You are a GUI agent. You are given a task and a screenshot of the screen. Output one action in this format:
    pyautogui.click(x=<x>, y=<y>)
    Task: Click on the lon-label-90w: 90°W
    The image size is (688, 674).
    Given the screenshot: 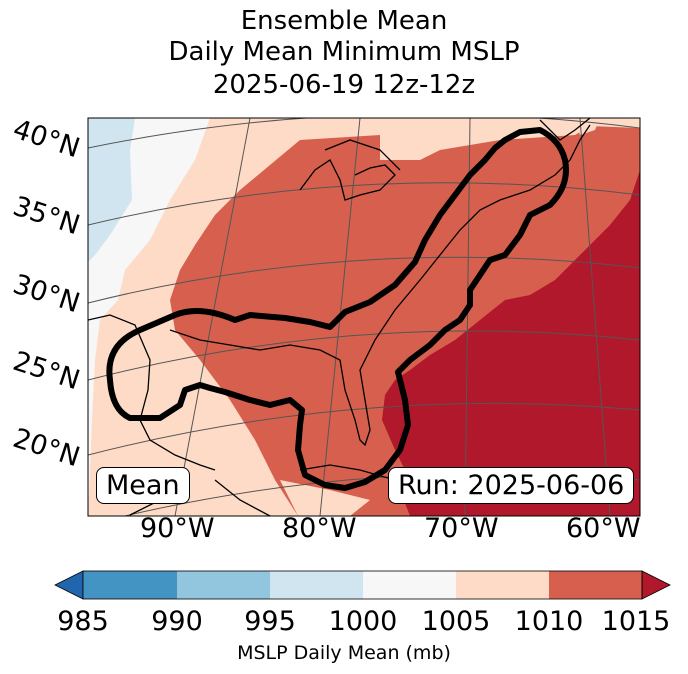 What is the action you would take?
    pyautogui.click(x=177, y=528)
    